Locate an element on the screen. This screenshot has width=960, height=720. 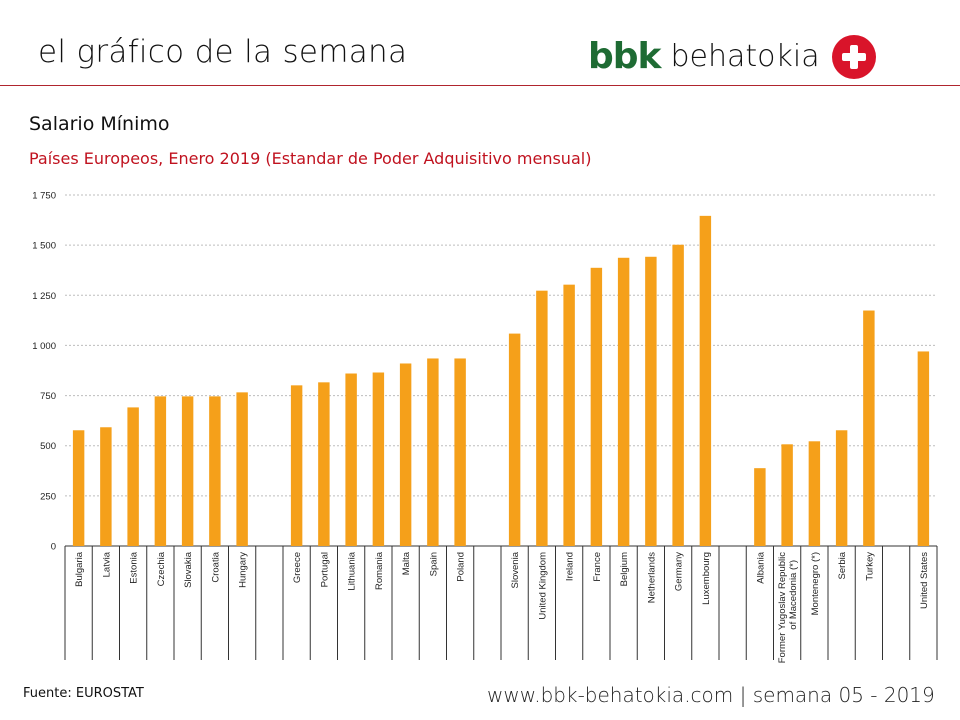
chart-title: Salario Mínimo is located at coordinates (99, 124).